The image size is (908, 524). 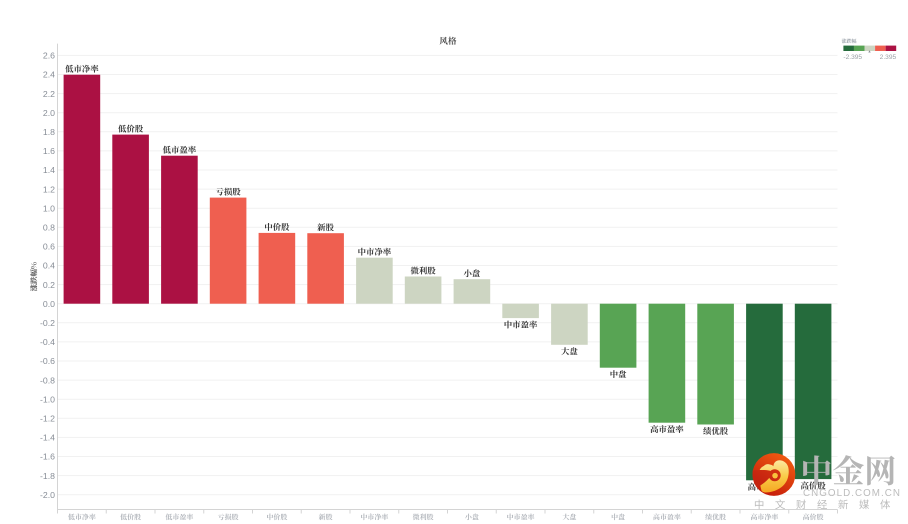 What do you see at coordinates (852, 57) in the screenshot?
I see `svg-text: -2.395` at bounding box center [852, 57].